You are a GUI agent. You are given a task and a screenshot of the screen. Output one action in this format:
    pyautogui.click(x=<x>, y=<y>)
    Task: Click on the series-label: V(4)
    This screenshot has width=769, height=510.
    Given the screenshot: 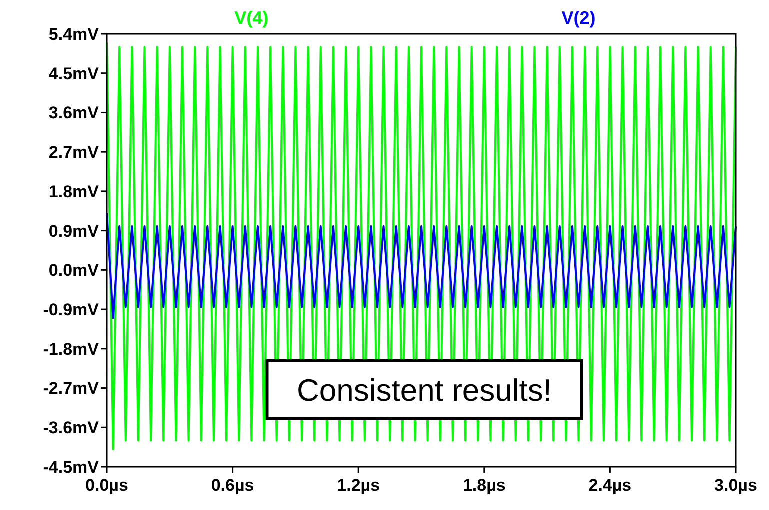 What is the action you would take?
    pyautogui.click(x=251, y=18)
    